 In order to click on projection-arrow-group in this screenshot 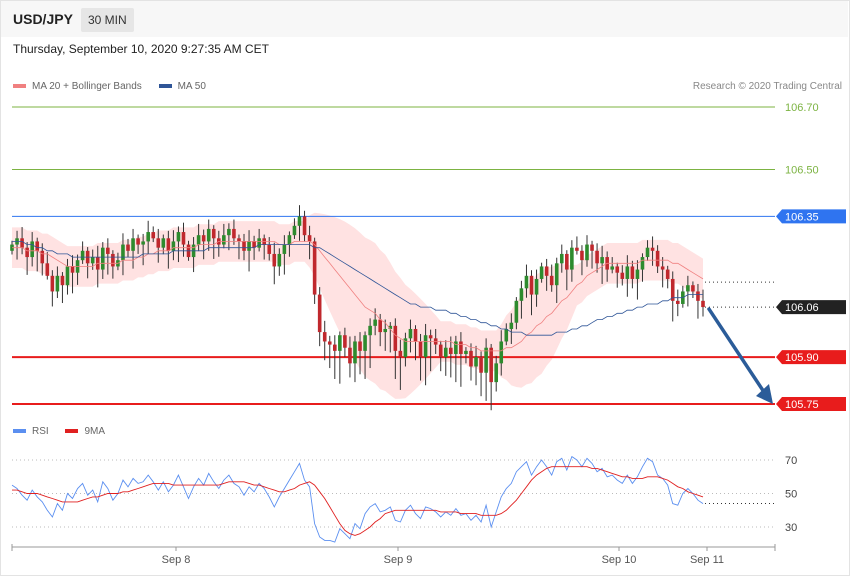, I will do `click(740, 355)`.